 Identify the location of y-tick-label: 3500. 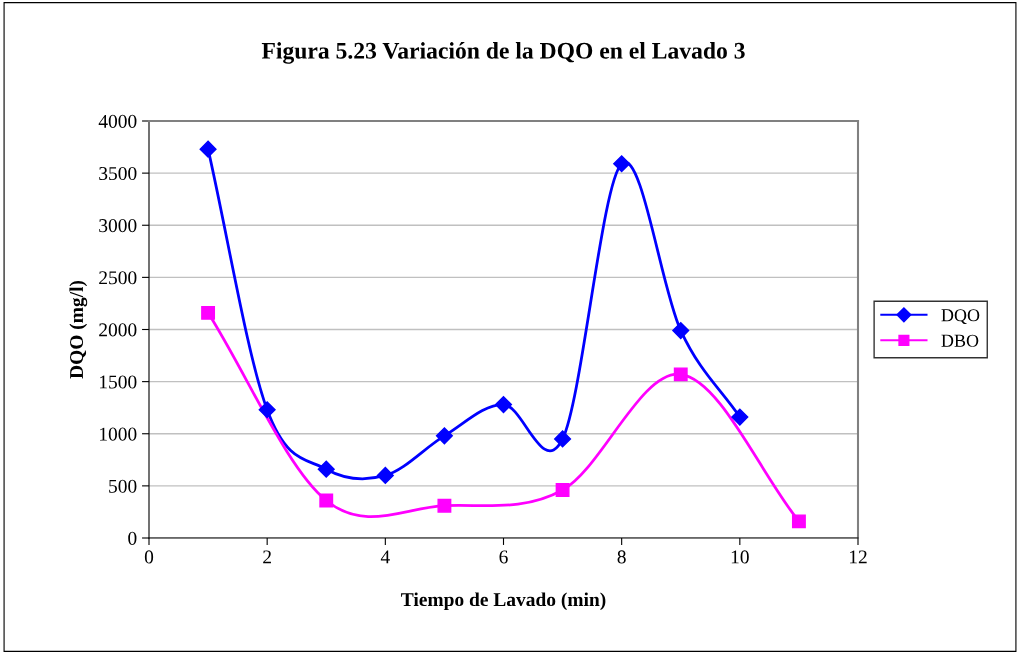
(118, 173).